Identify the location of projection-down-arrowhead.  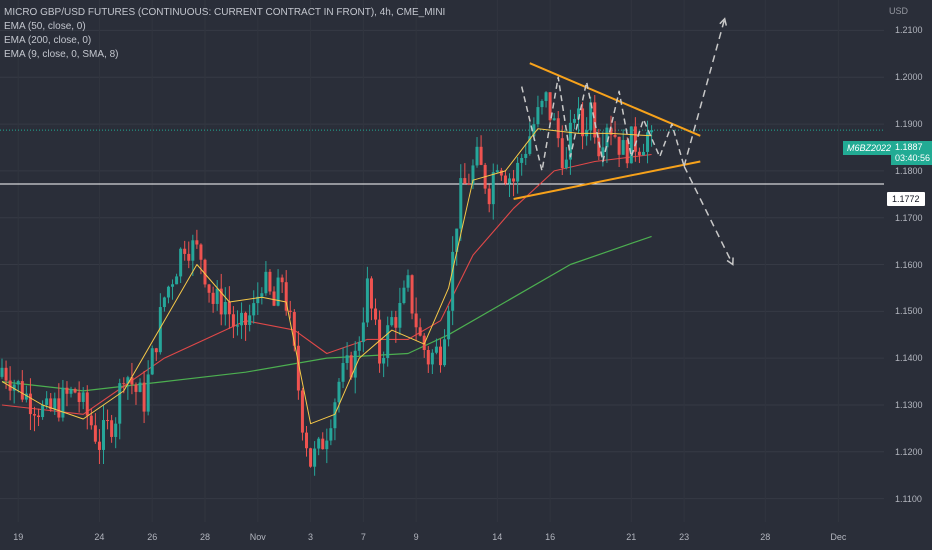
(730, 261).